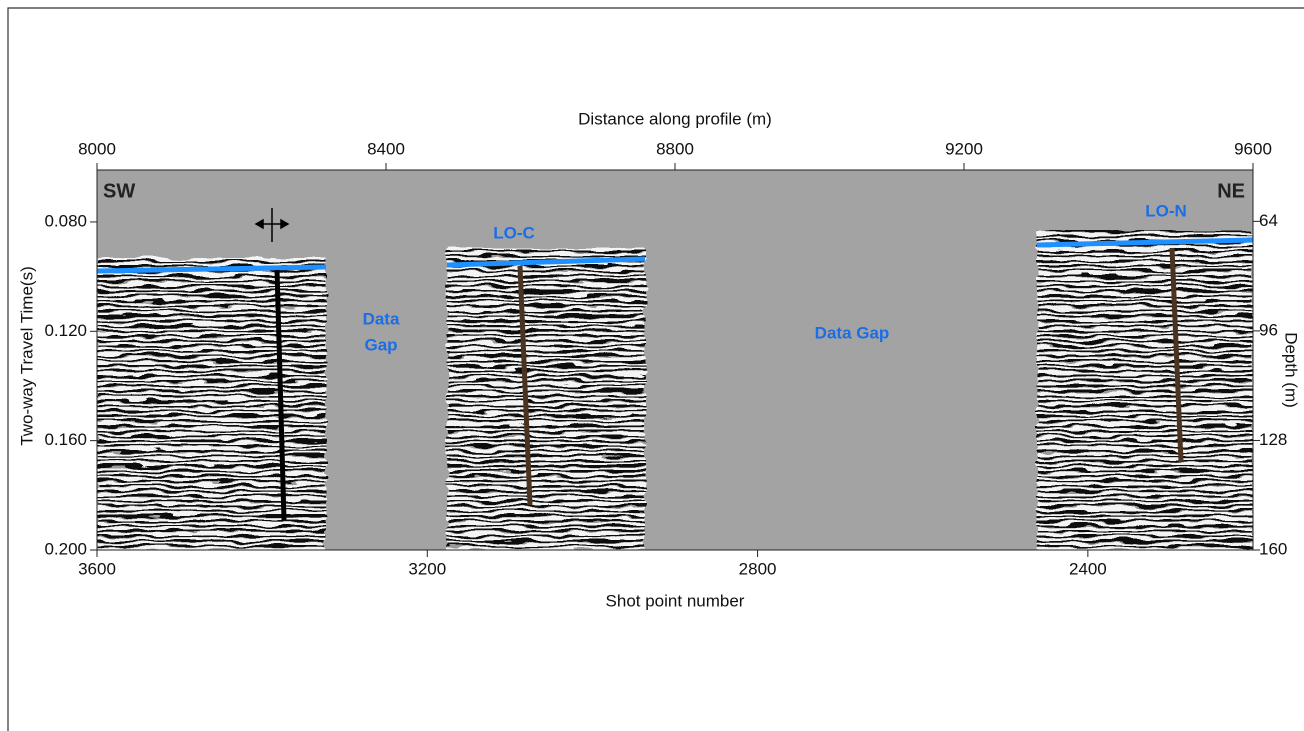 This screenshot has width=1304, height=731. What do you see at coordinates (964, 148) in the screenshot?
I see `x2-tick-label: 9200` at bounding box center [964, 148].